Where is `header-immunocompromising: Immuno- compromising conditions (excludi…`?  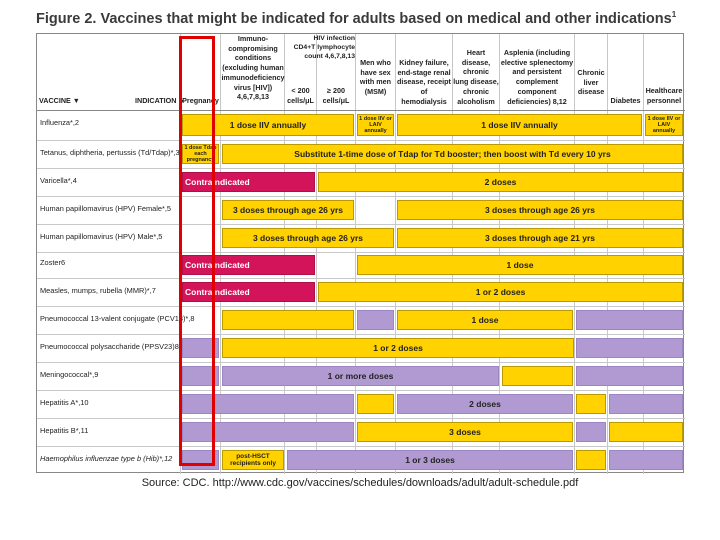 header-immunocompromising: Immuno- compromising conditions (excludi… is located at coordinates (253, 68).